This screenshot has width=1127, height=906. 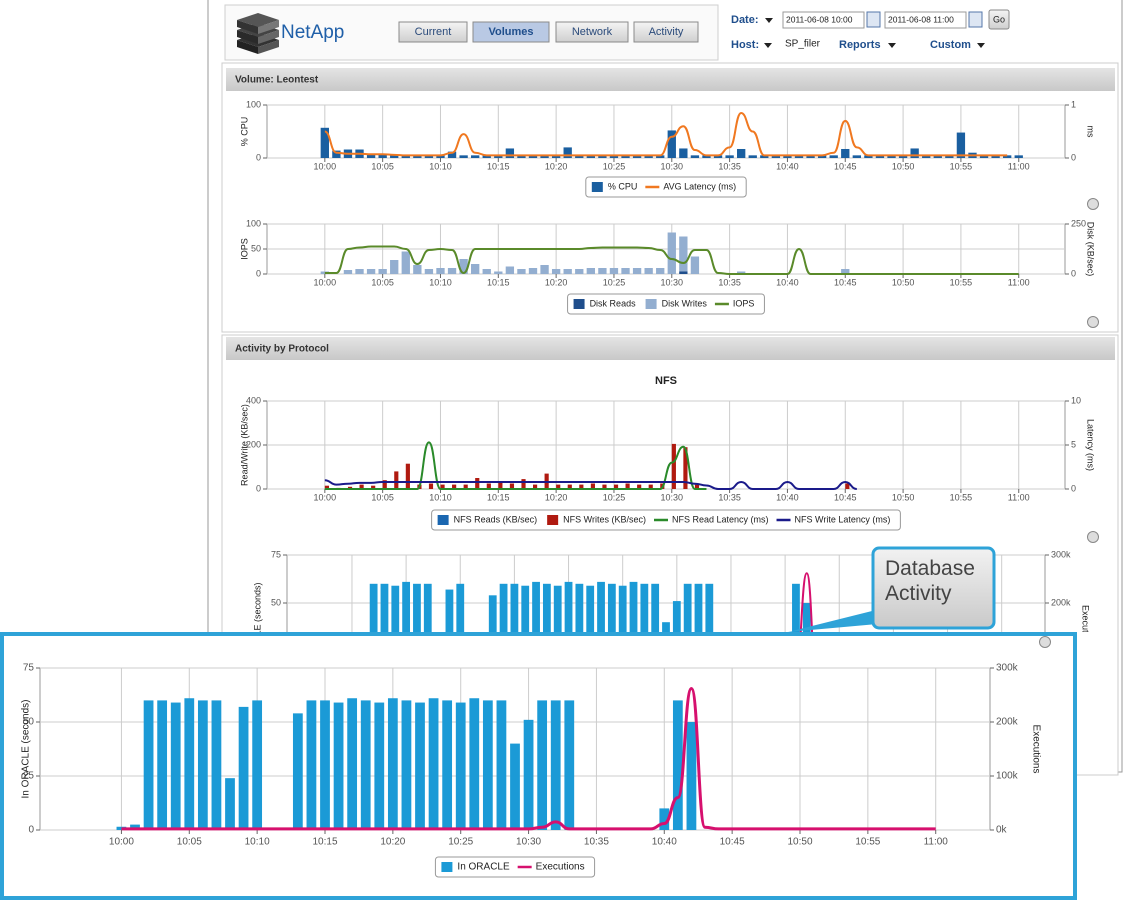 I want to click on y2-axis-label: Disk (KB/sec), so click(x=1091, y=249).